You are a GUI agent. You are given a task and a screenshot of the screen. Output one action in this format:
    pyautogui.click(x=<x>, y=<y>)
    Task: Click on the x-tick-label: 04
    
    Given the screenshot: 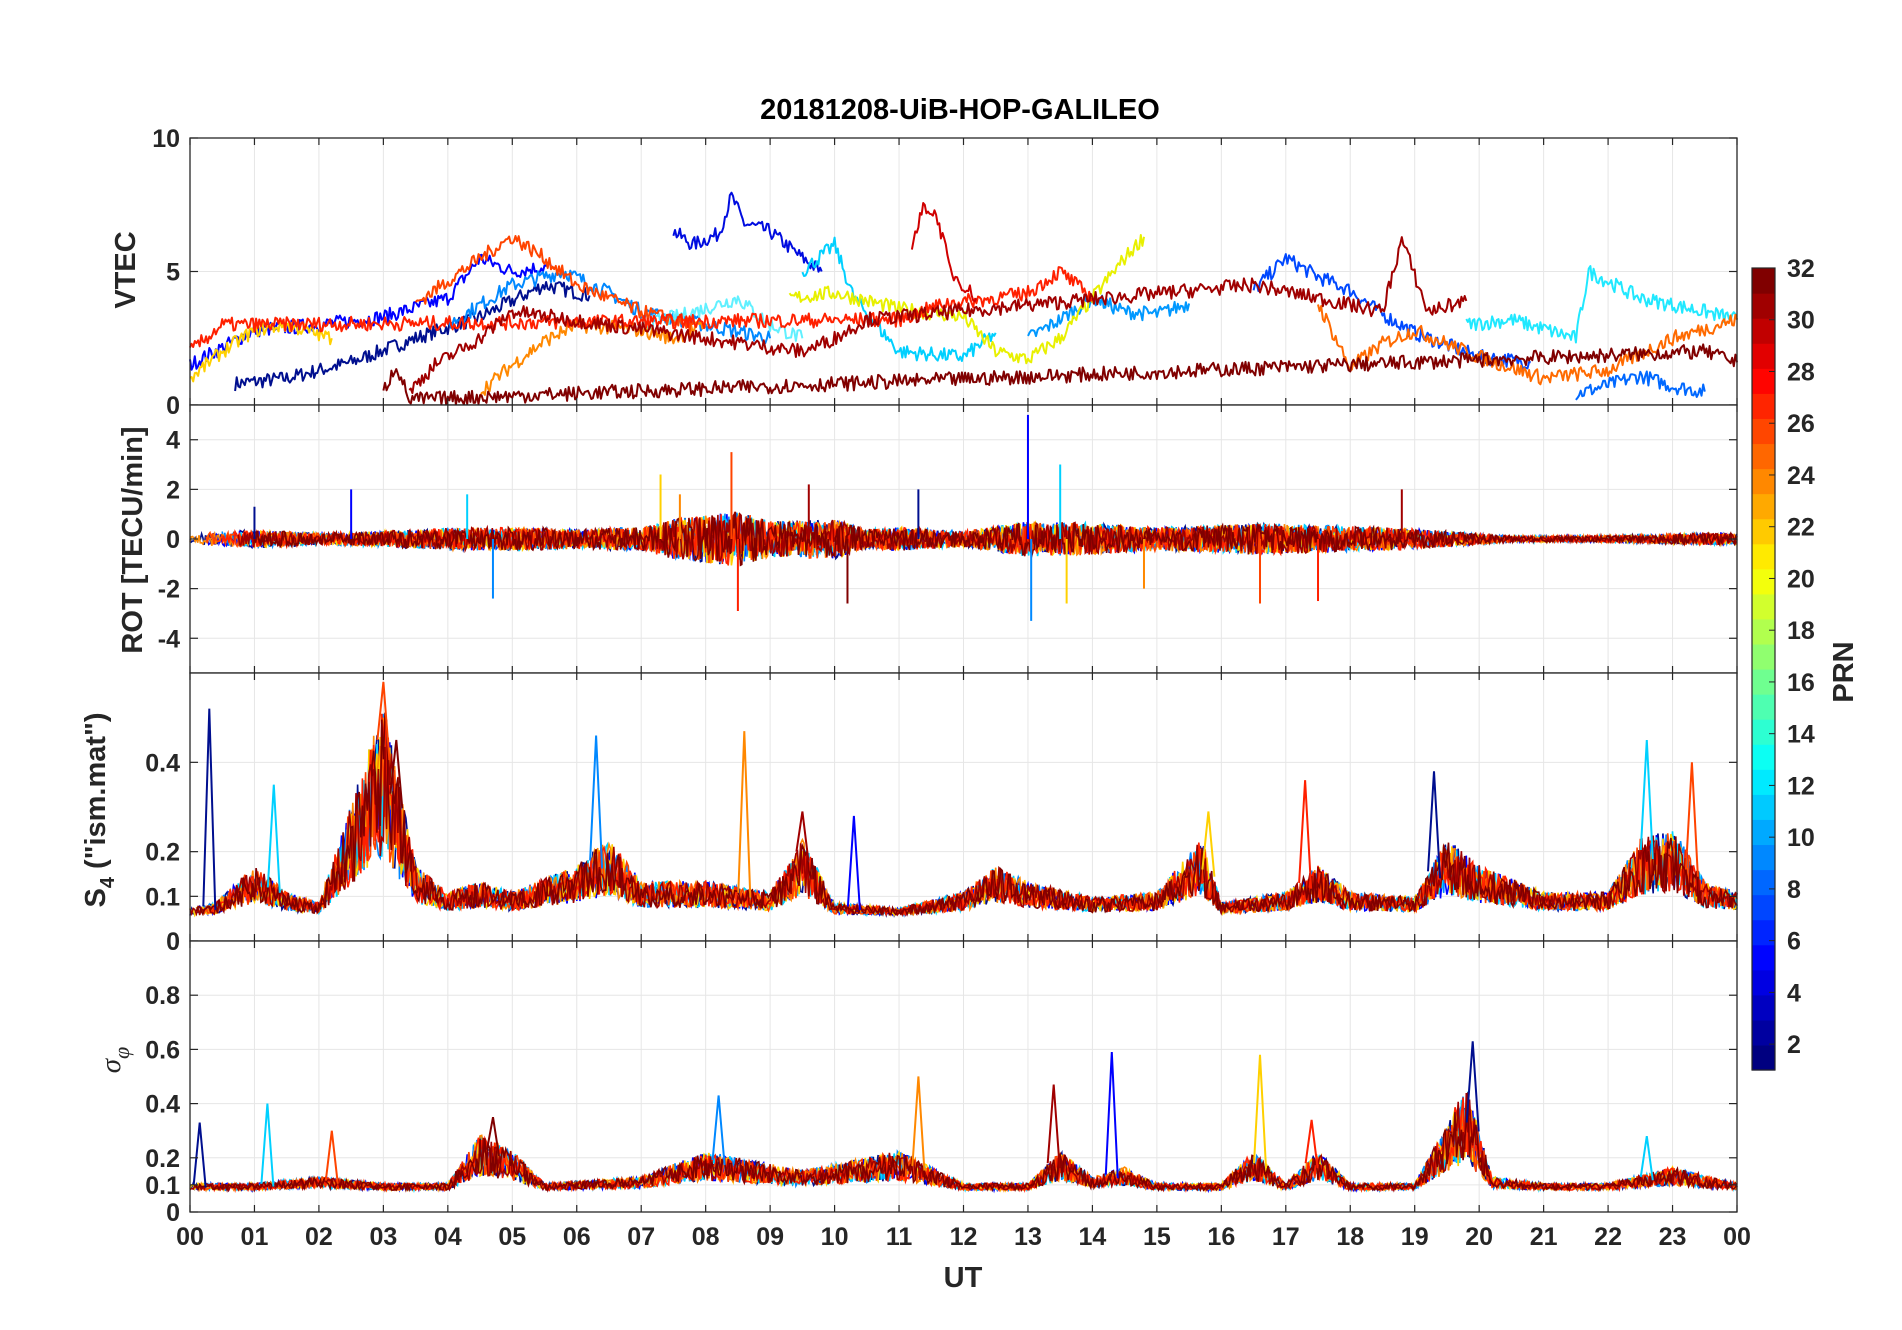 What is the action you would take?
    pyautogui.click(x=448, y=1237)
    